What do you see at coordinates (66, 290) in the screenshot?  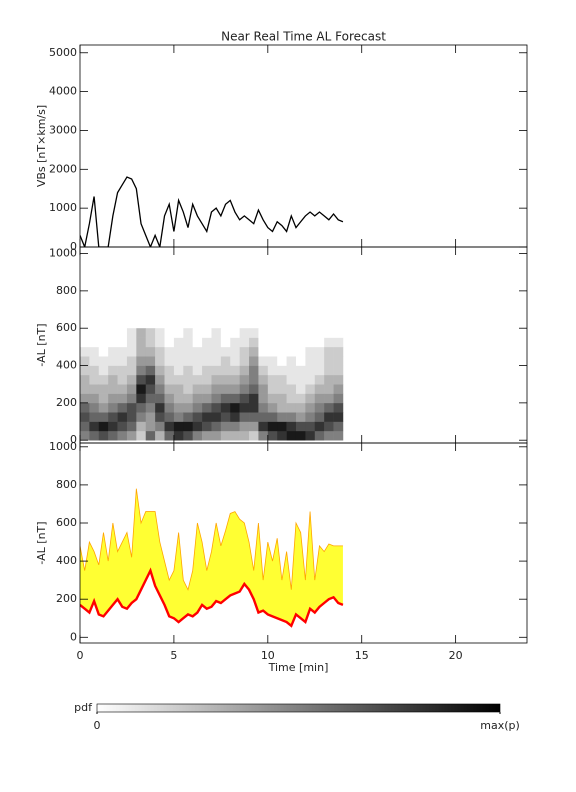 I see `y-tick-label: 800` at bounding box center [66, 290].